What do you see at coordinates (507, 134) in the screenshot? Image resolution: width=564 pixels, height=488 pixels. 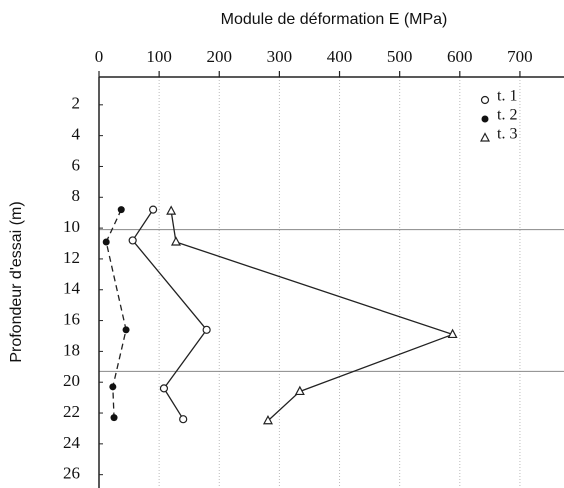 I see `legend-label: t. 3` at bounding box center [507, 134].